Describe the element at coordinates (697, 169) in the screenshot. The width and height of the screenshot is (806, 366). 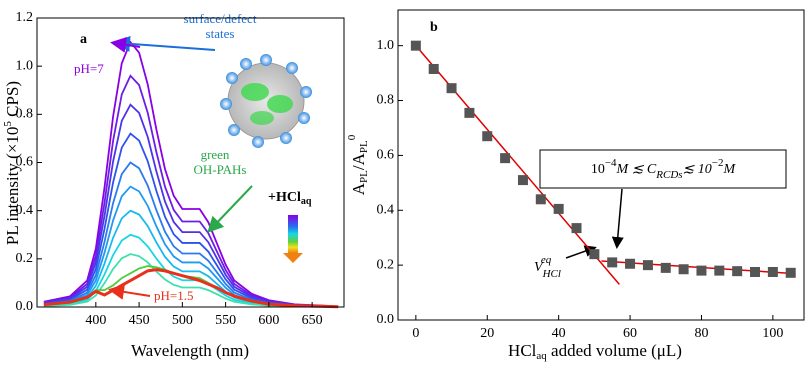
I see `range-part: ≲ 10` at that location.